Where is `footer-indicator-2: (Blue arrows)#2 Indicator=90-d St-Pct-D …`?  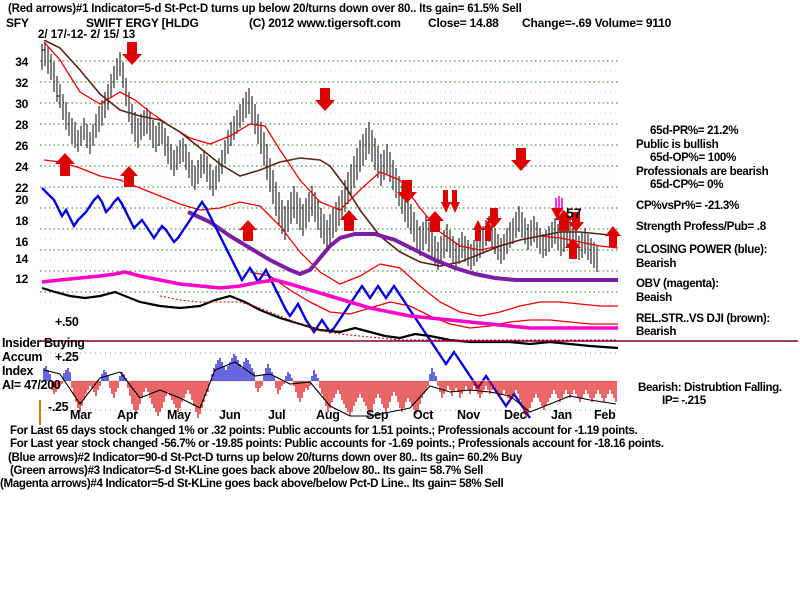 footer-indicator-2: (Blue arrows)#2 Indicator=90-d St-Pct-D … is located at coordinates (265, 457).